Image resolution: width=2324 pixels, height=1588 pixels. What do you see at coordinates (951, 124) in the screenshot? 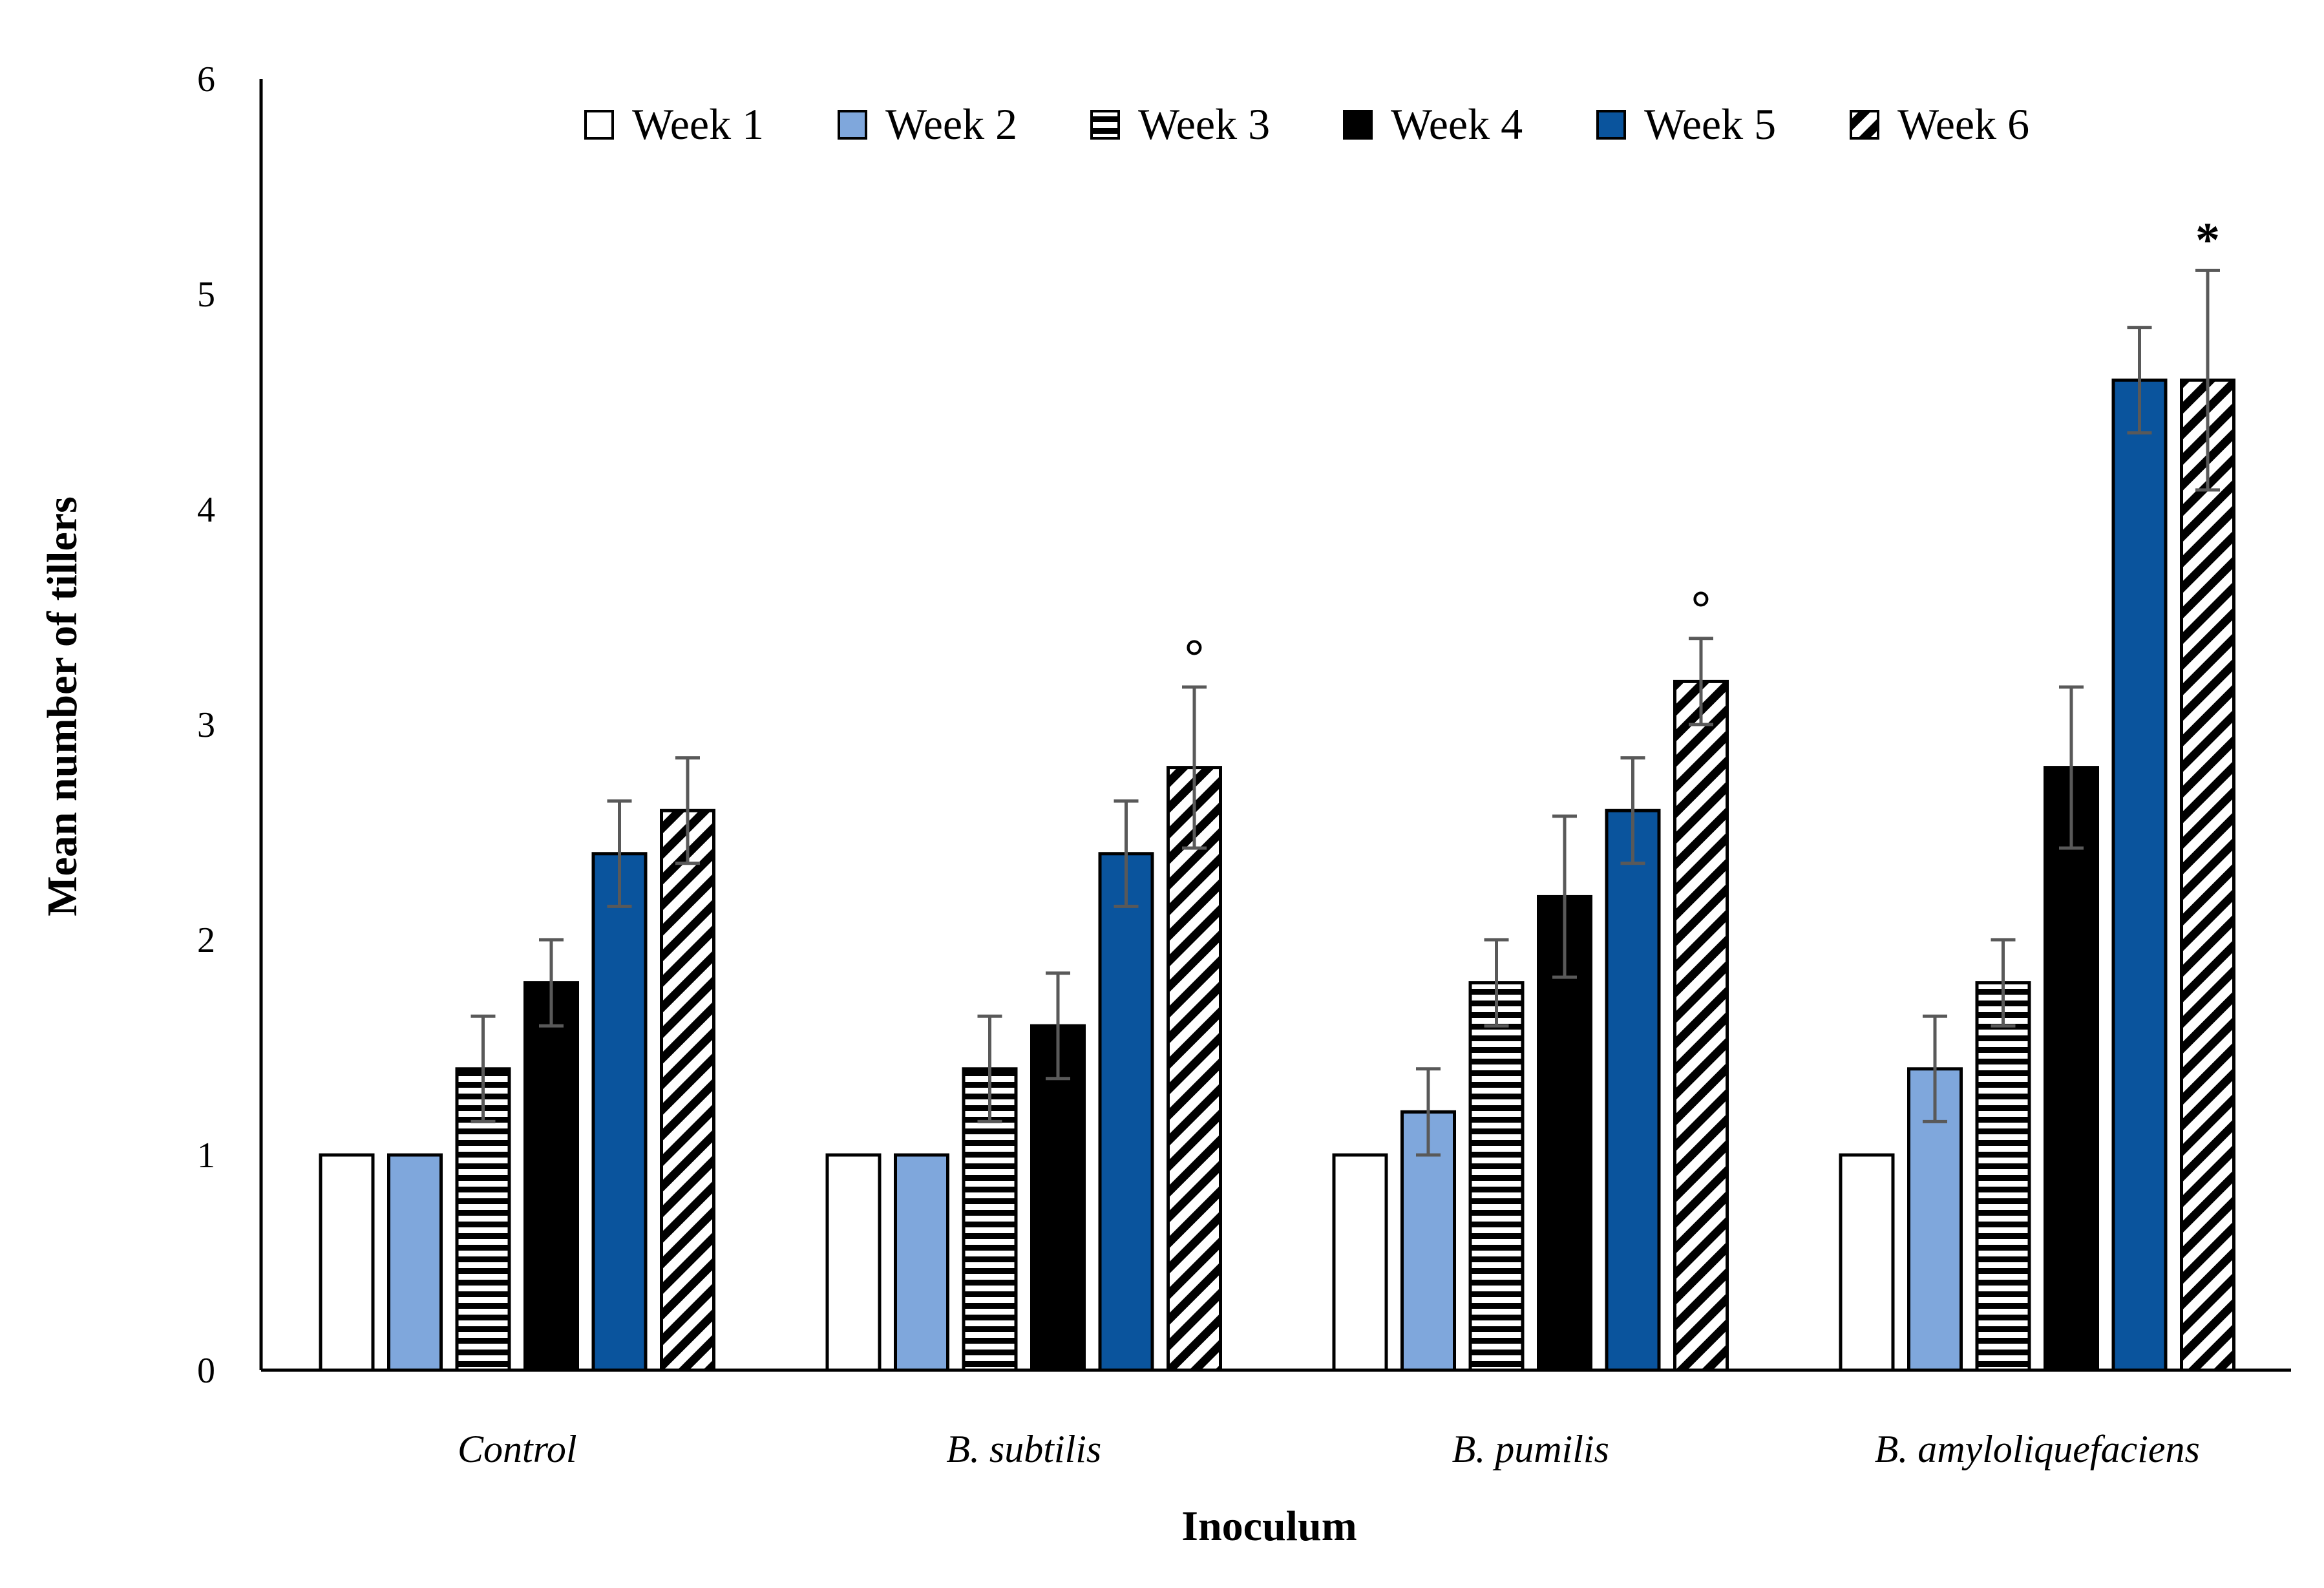
I see `legend-label-week-2: Week 2` at bounding box center [951, 124].